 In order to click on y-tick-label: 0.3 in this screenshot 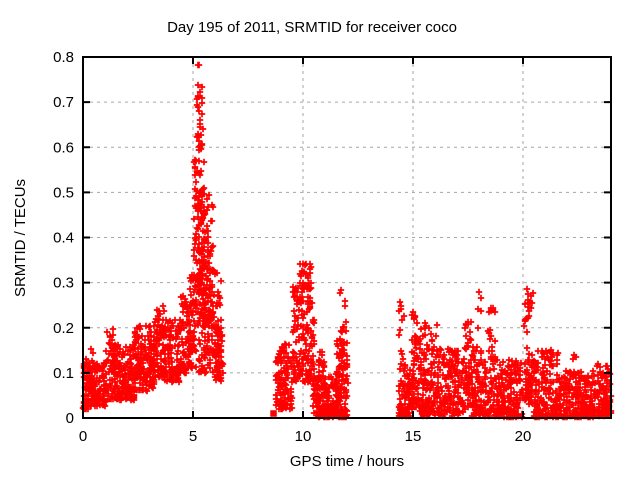, I will do `click(63, 283)`.